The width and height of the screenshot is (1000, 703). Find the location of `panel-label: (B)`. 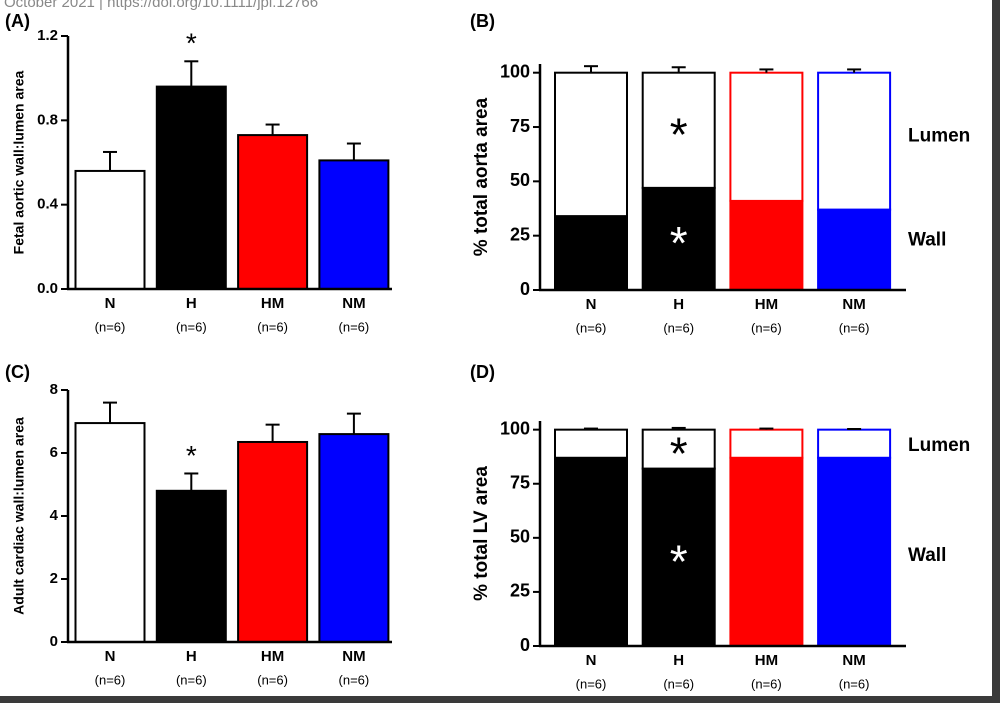

panel-label: (B) is located at coordinates (482, 21).